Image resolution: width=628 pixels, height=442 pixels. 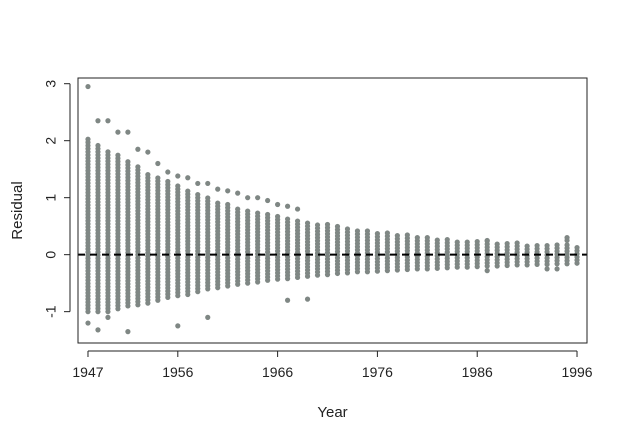 What do you see at coordinates (51, 141) in the screenshot?
I see `y-tick-label: 2` at bounding box center [51, 141].